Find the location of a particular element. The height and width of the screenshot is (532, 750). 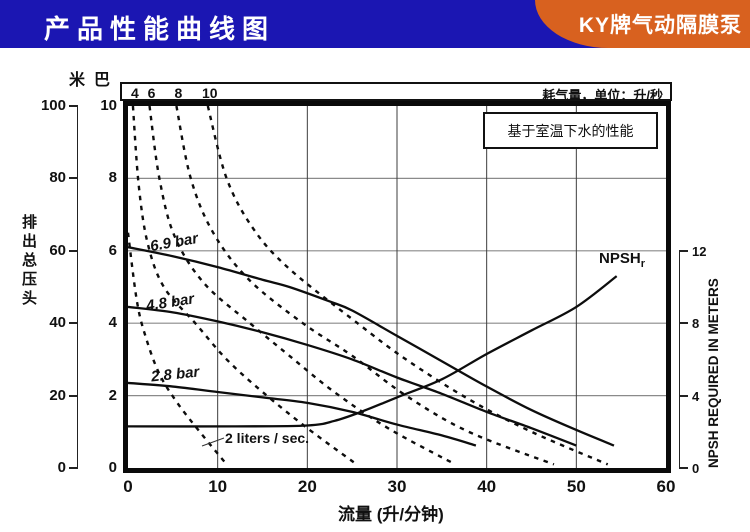

x-tick-label: 10 is located at coordinates (218, 486).